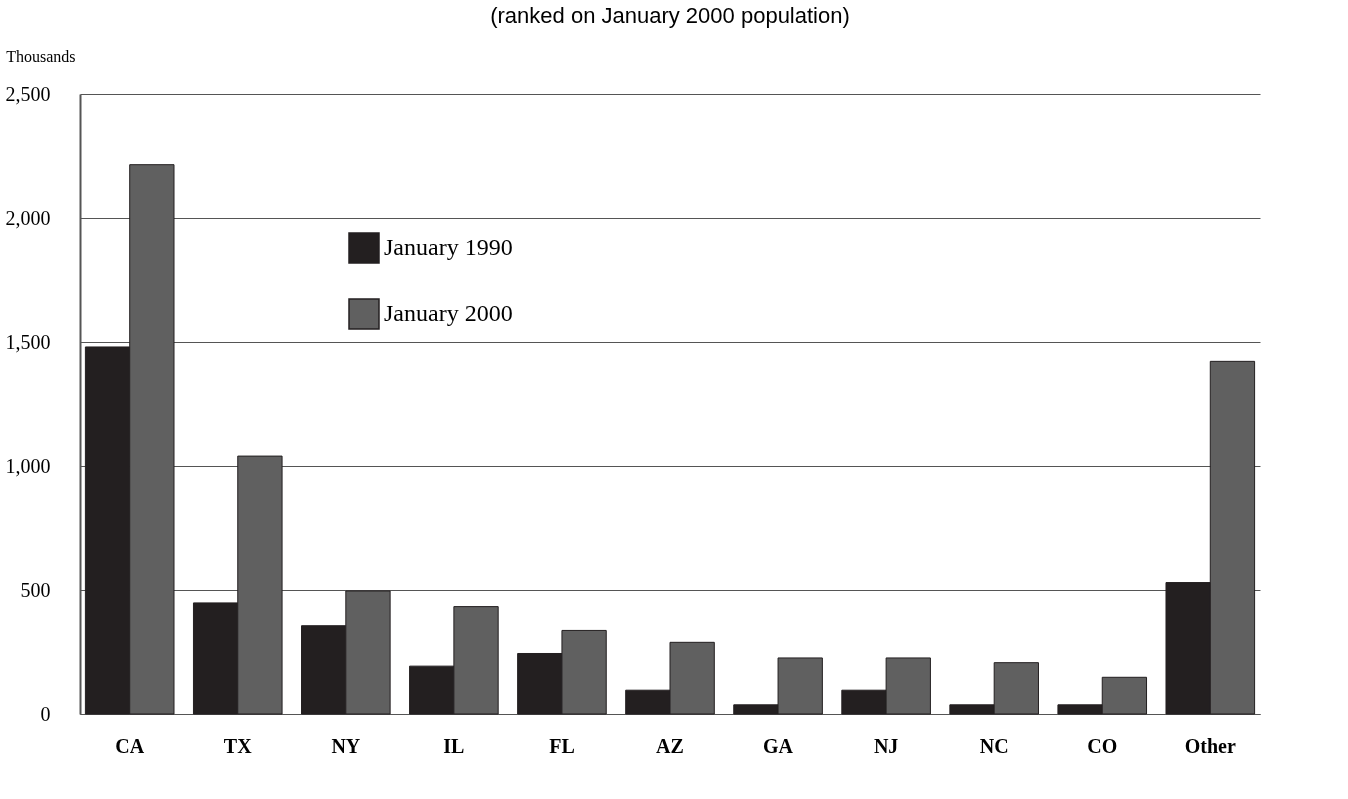 This screenshot has height=799, width=1348. Describe the element at coordinates (238, 745) in the screenshot. I see `x-tick-label: TX` at that location.